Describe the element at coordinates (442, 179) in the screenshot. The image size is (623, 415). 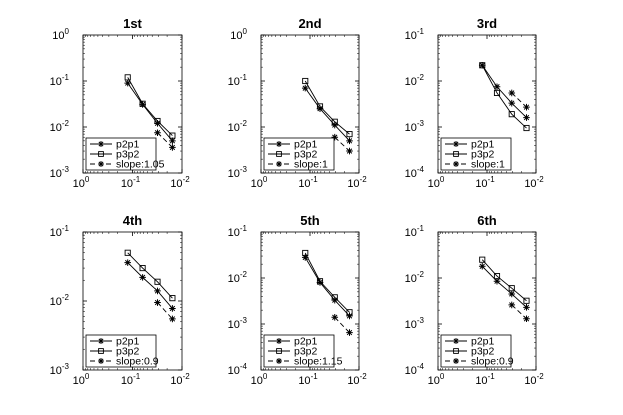
I see `x-tick-label-exponent: 0` at that location.